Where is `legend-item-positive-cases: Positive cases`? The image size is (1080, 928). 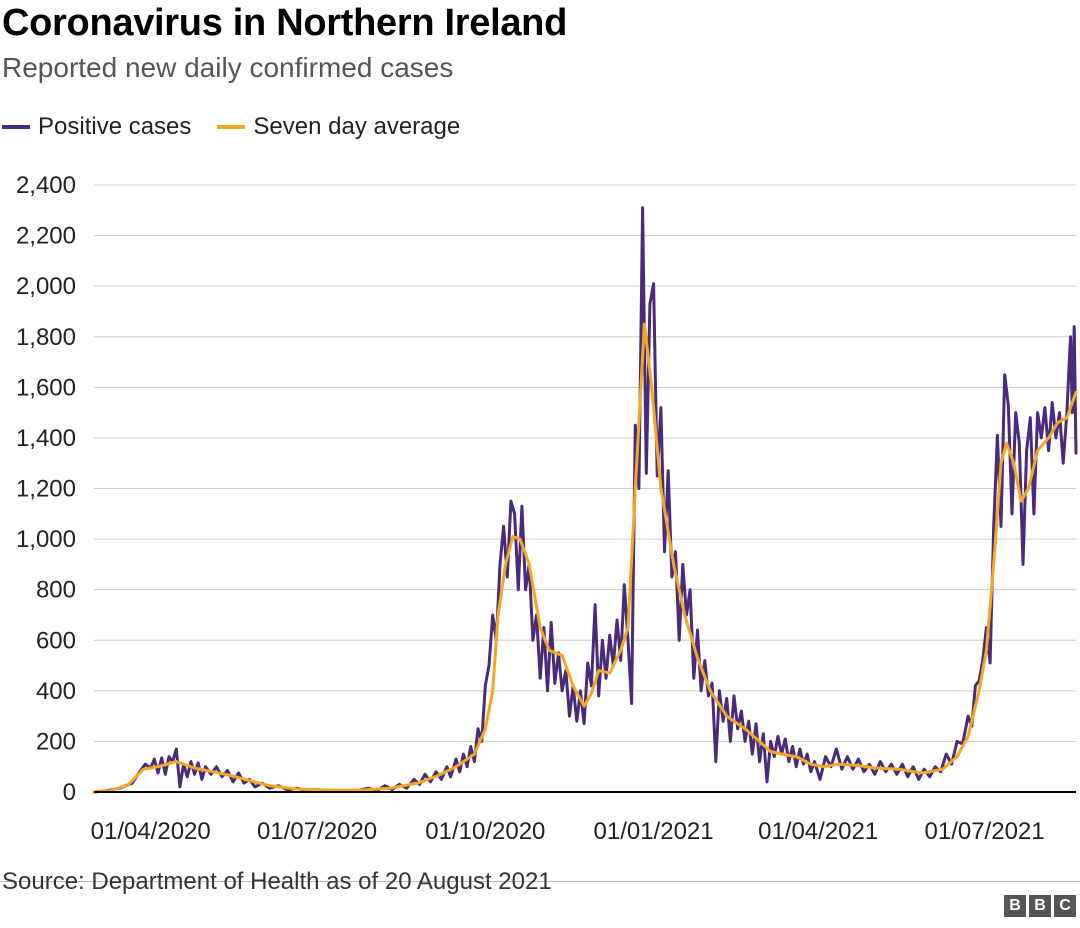
legend-item-positive-cases: Positive cases is located at coordinates (96, 127).